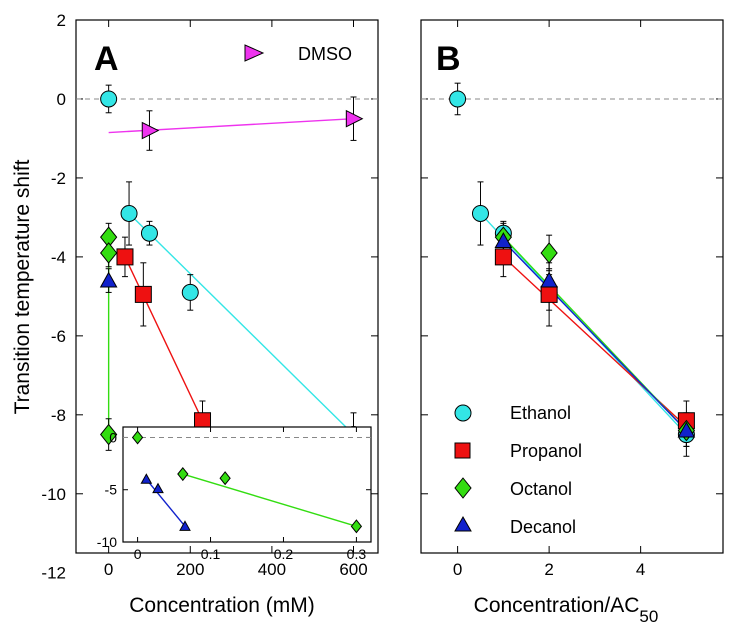 This screenshot has height=634, width=730. I want to click on a-y-tick-label: -12, so click(53, 573).